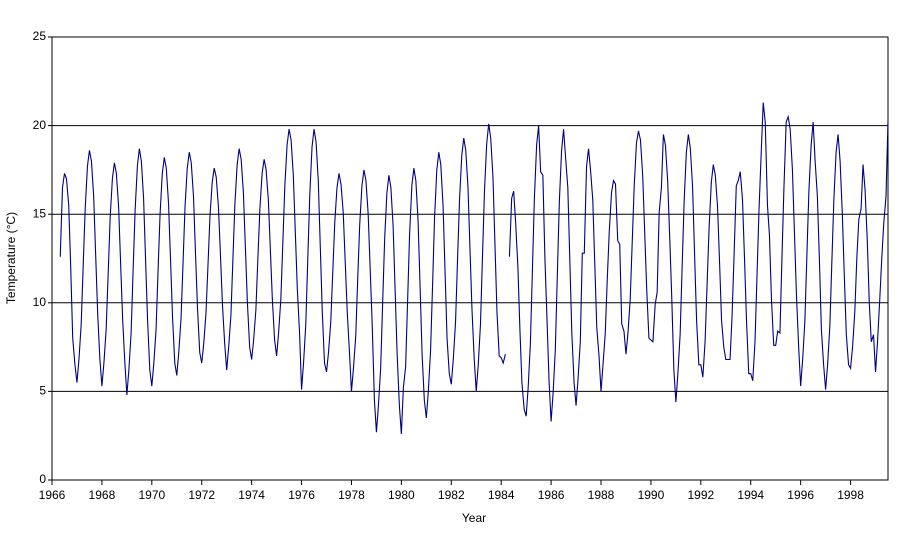 The height and width of the screenshot is (547, 900). What do you see at coordinates (501, 495) in the screenshot?
I see `x-tick-label: 1984` at bounding box center [501, 495].